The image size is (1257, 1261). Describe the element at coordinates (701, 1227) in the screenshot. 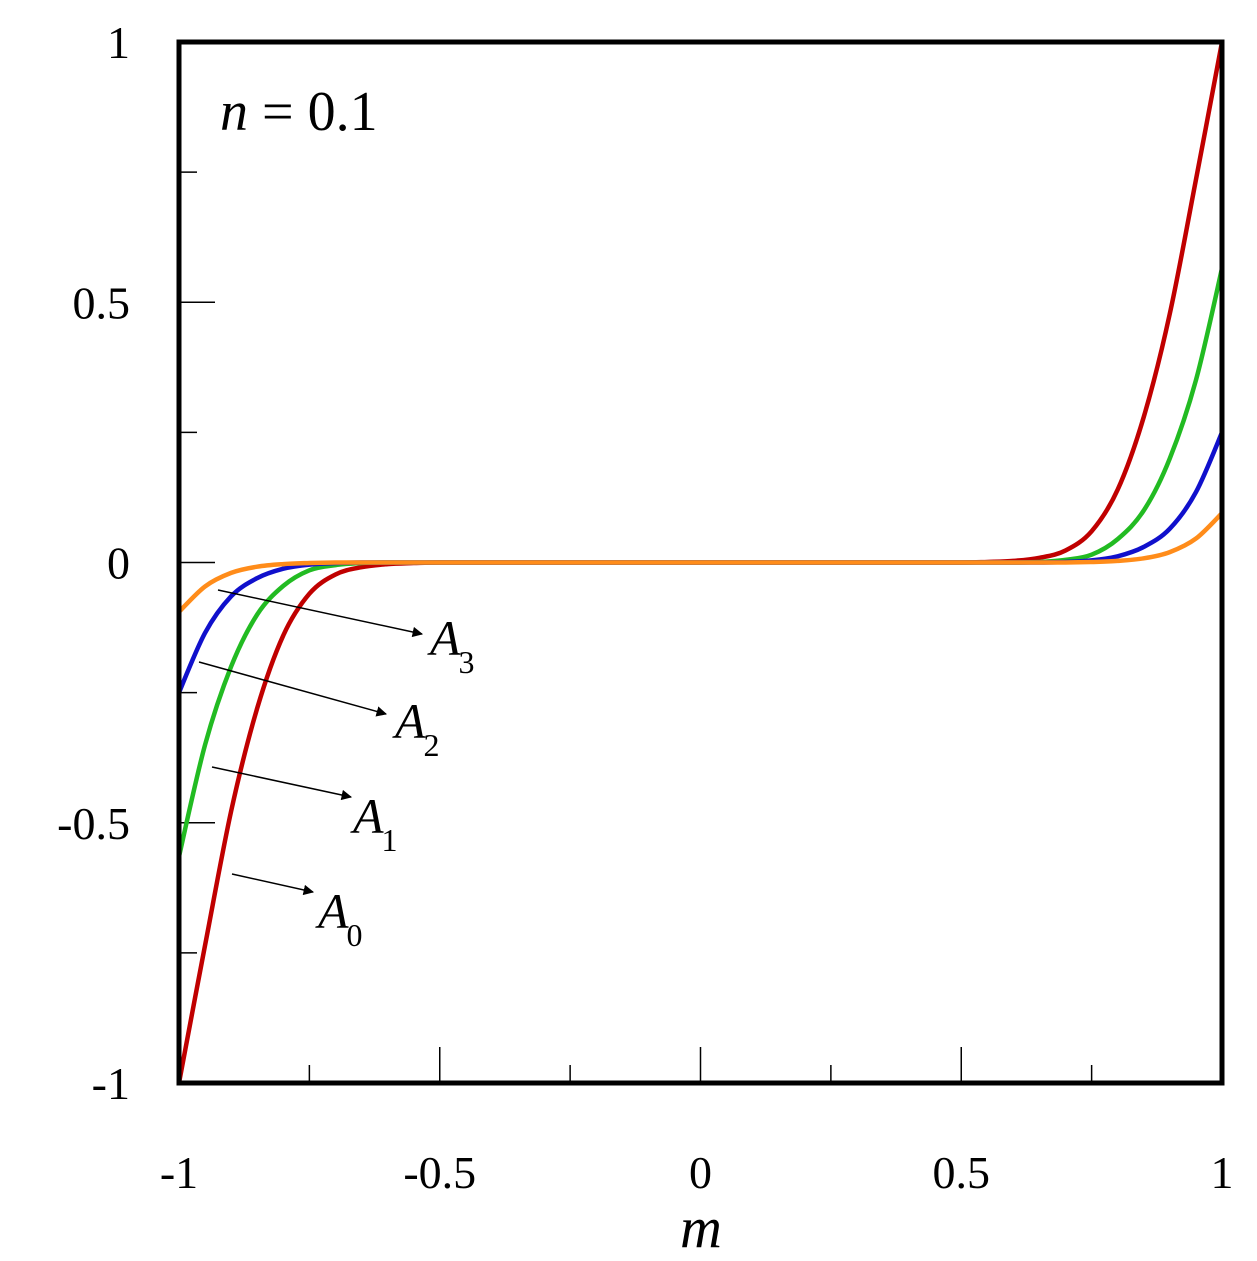

I see `x-axis-label: m` at that location.